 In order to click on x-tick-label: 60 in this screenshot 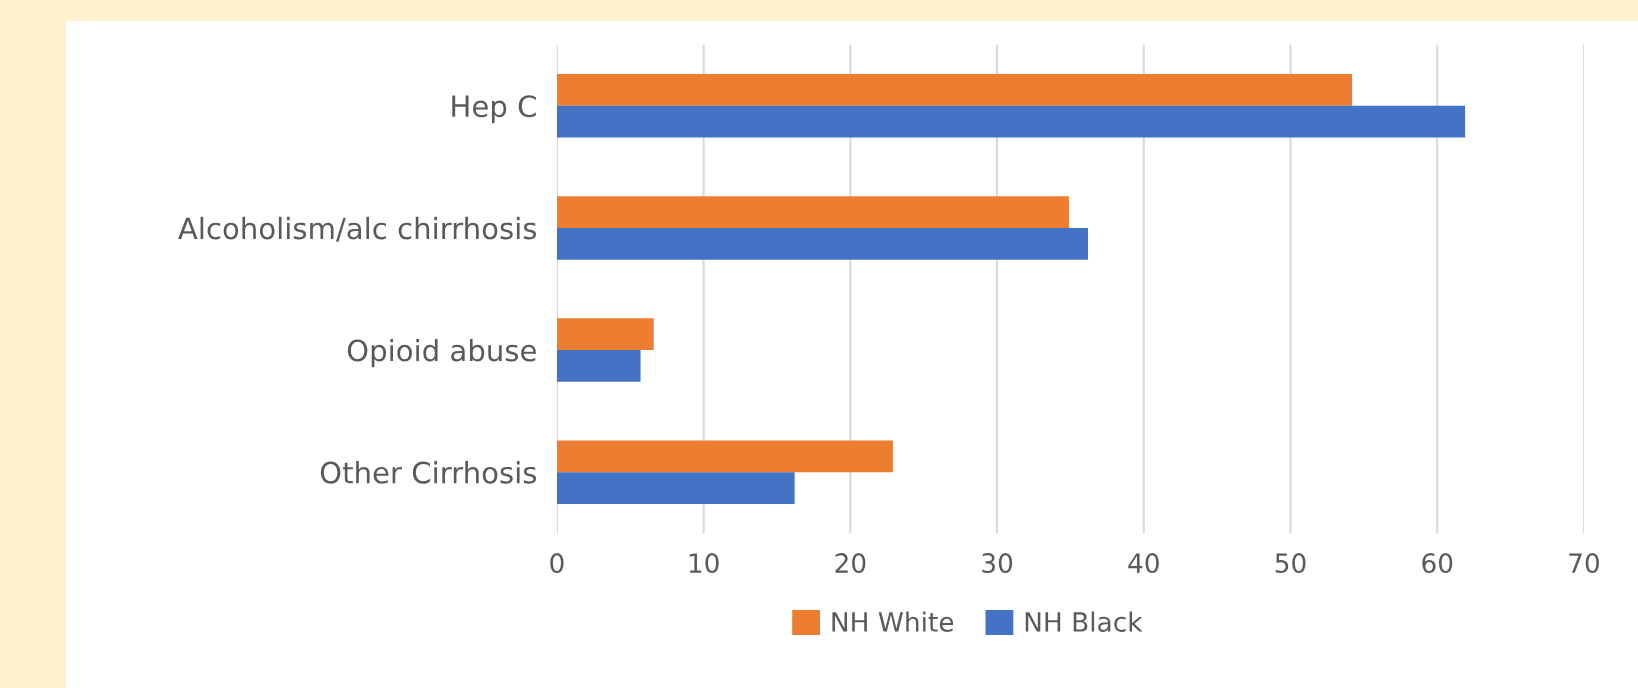, I will do `click(1437, 563)`.